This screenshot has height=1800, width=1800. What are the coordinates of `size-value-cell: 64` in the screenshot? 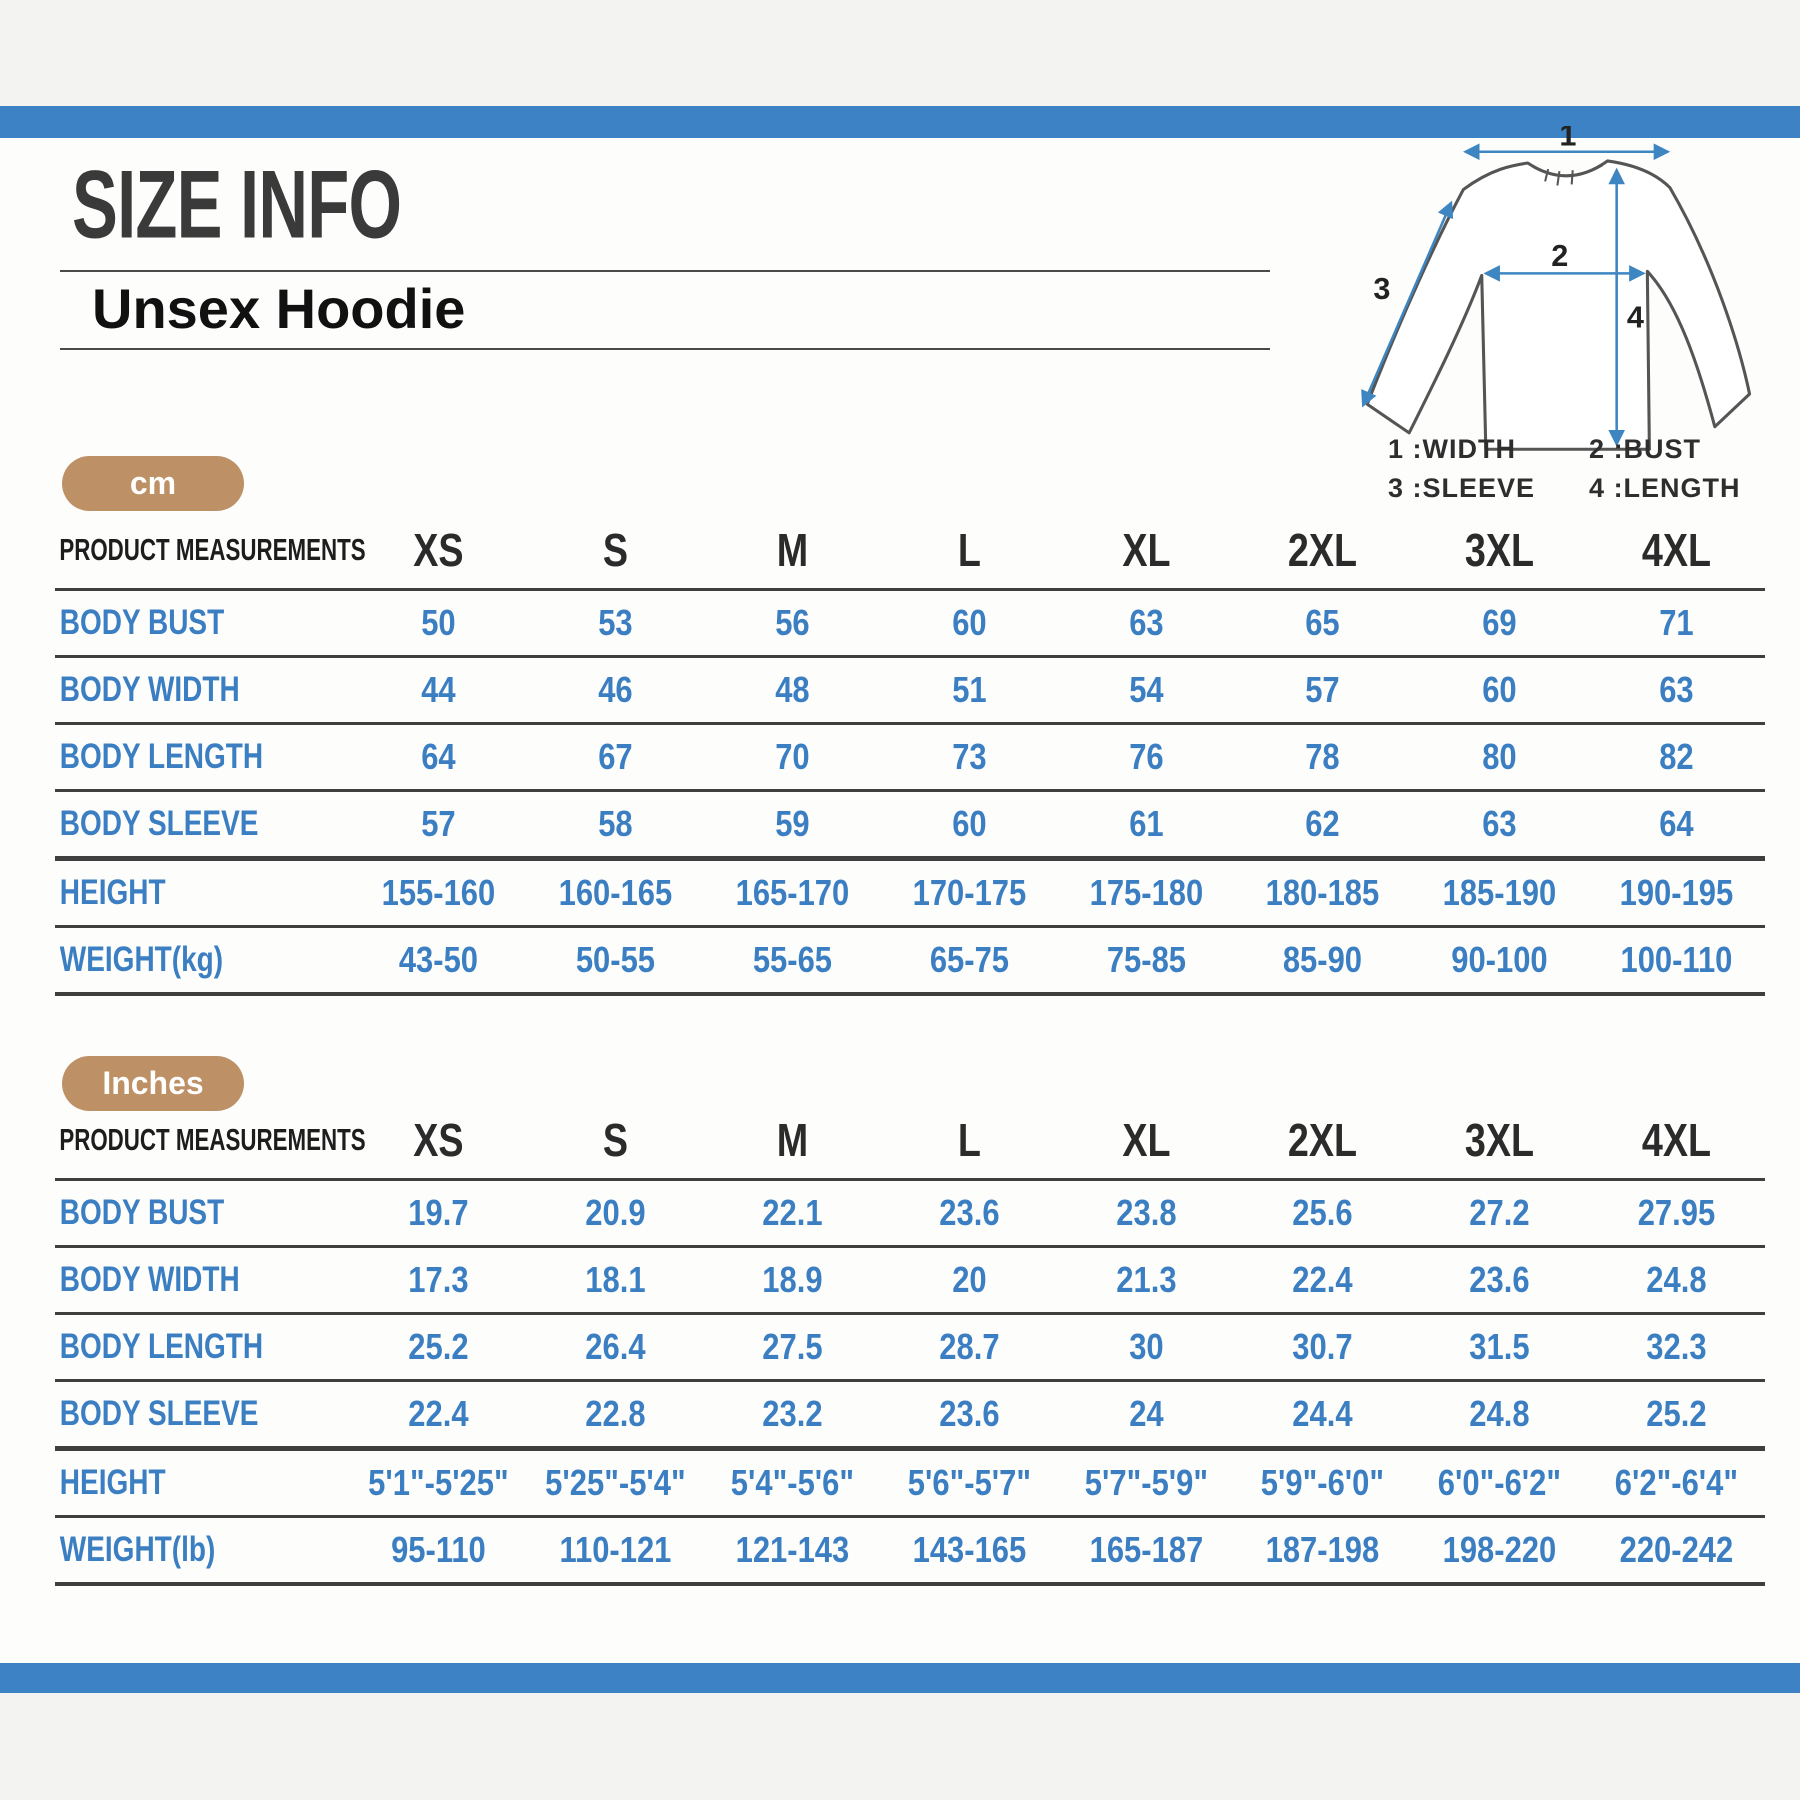 It's located at (1676, 823).